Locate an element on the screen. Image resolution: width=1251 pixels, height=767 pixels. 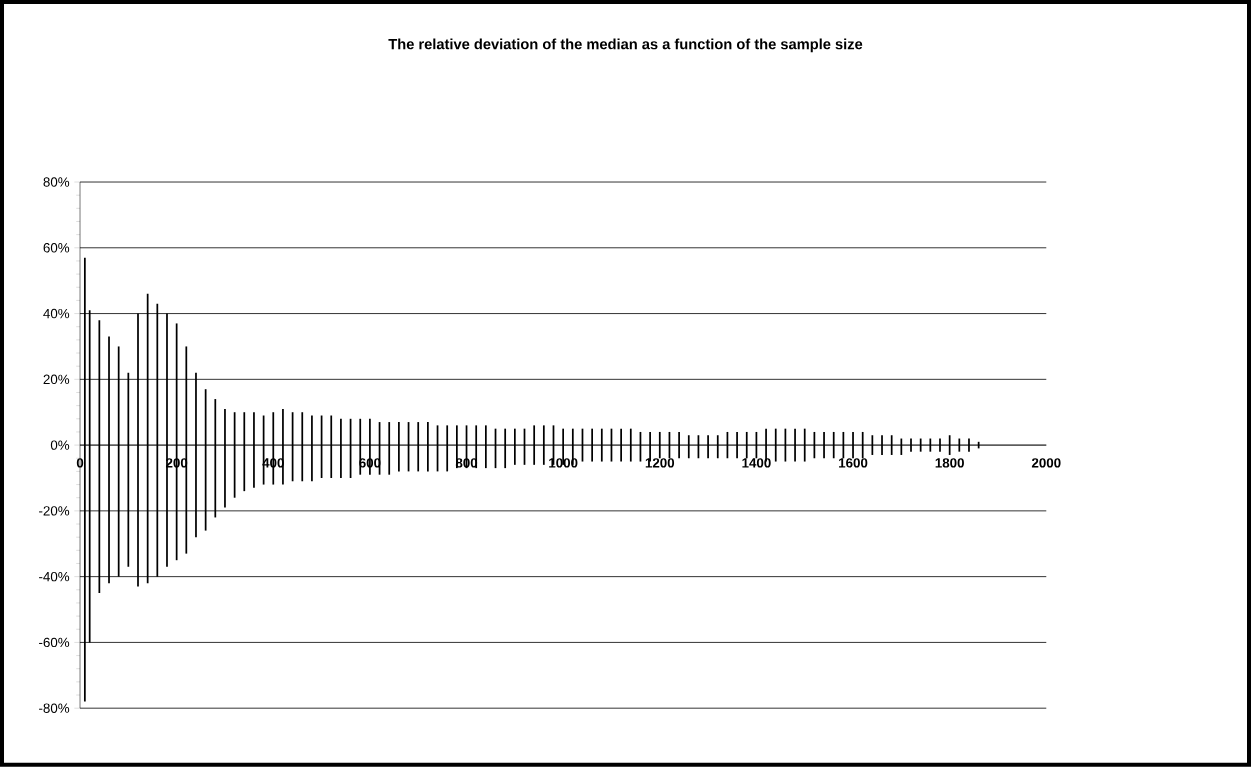
y-tick-label: -40% is located at coordinates (54, 576).